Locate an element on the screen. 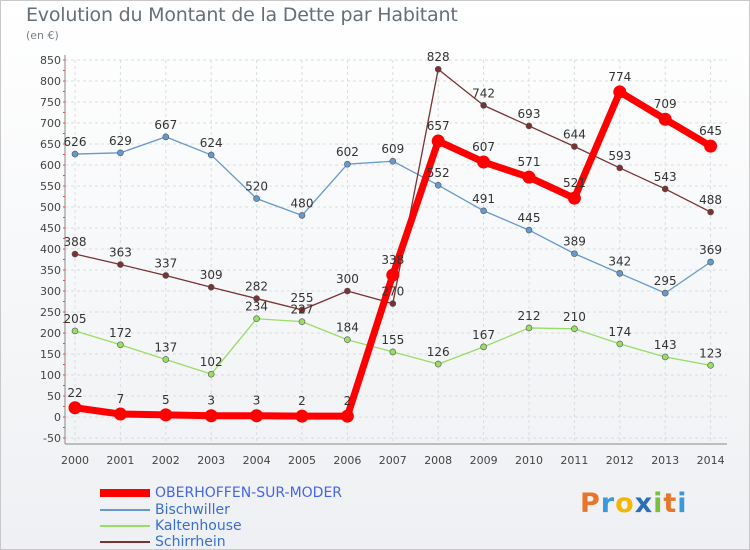  y-tick-label: 300 is located at coordinates (50, 291).